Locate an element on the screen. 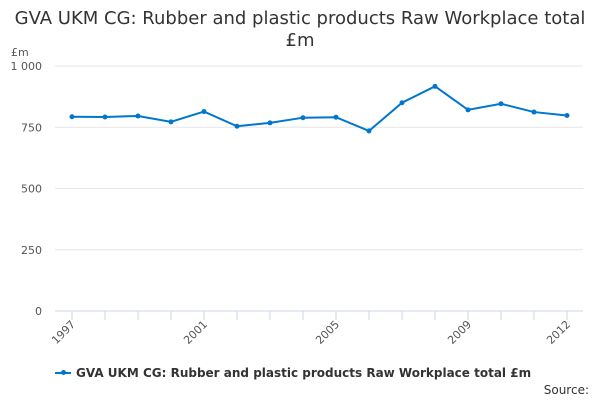 The width and height of the screenshot is (600, 400). x-tick-label: 2005 is located at coordinates (327, 332).